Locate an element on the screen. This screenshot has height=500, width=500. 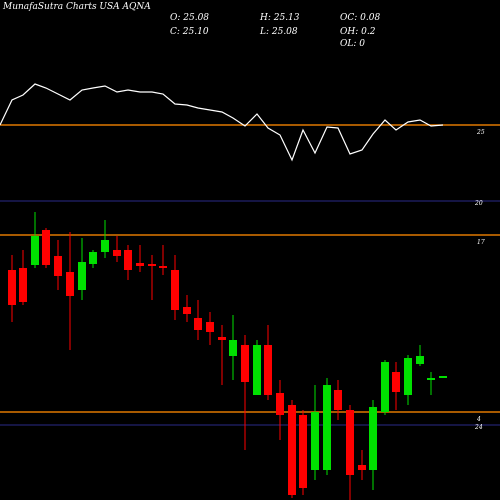
chart-title: MunafaSutra Charts USA AQNA is located at coordinates (76, 7).